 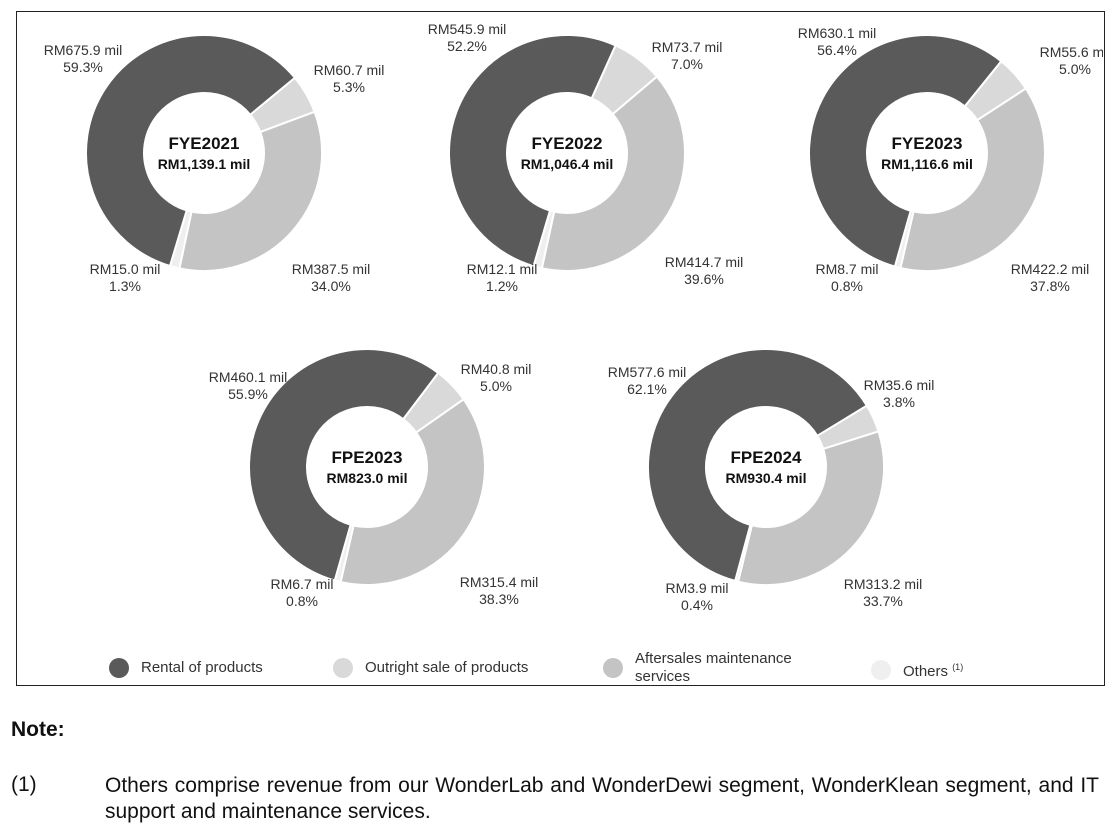 What do you see at coordinates (766, 478) in the screenshot?
I see `chart-total: RM930.4 mil` at bounding box center [766, 478].